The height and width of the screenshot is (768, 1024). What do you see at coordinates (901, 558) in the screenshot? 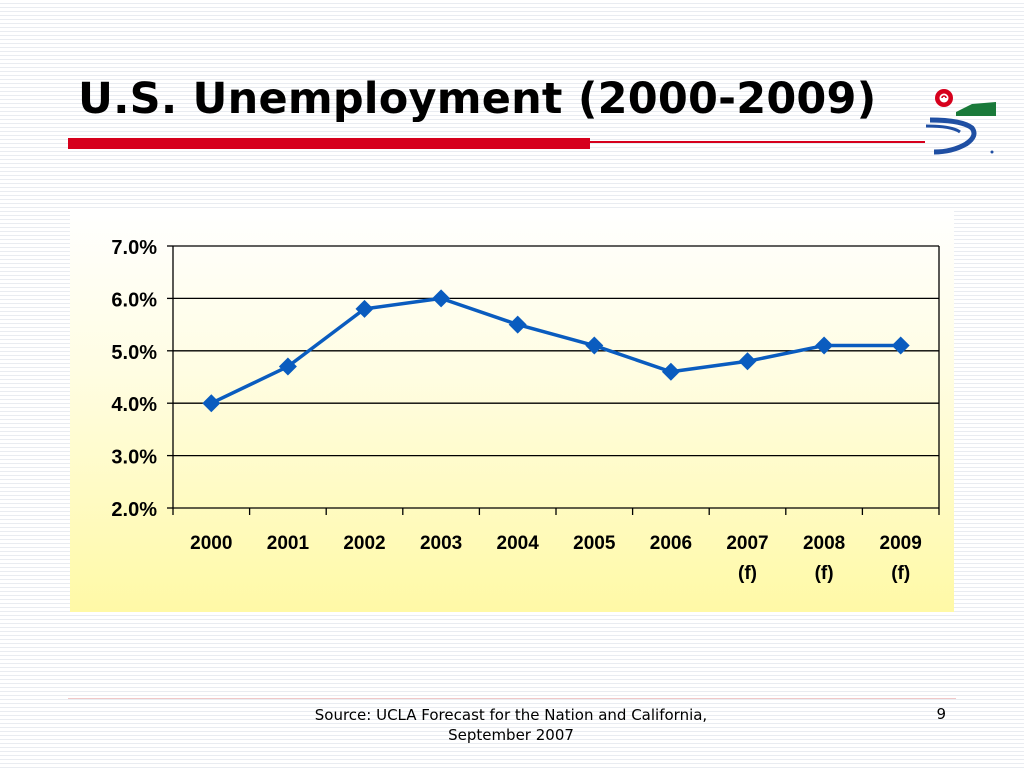
I see `x-tick-label: 2009 (f)` at bounding box center [901, 558].